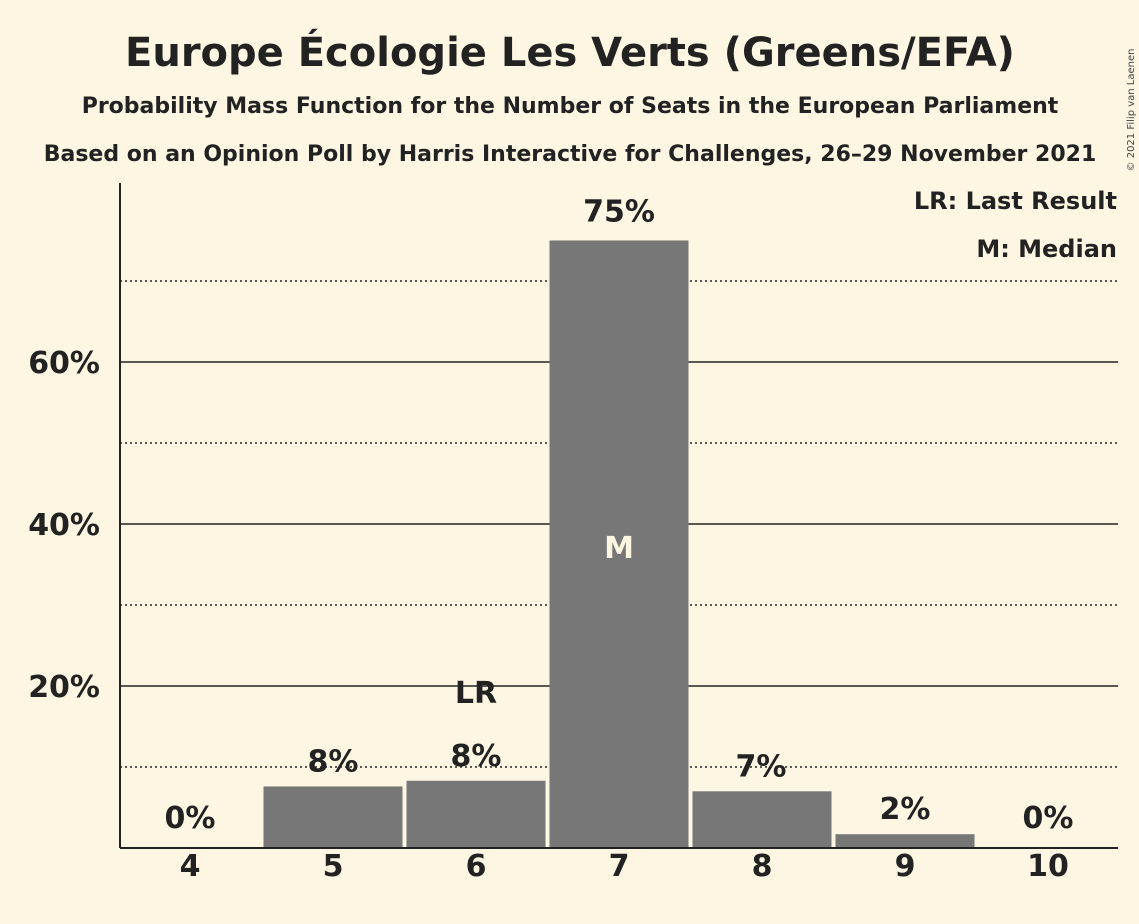 This screenshot has width=1139, height=924. What do you see at coordinates (1046, 249) in the screenshot?
I see `legend-median: M: Median` at bounding box center [1046, 249].